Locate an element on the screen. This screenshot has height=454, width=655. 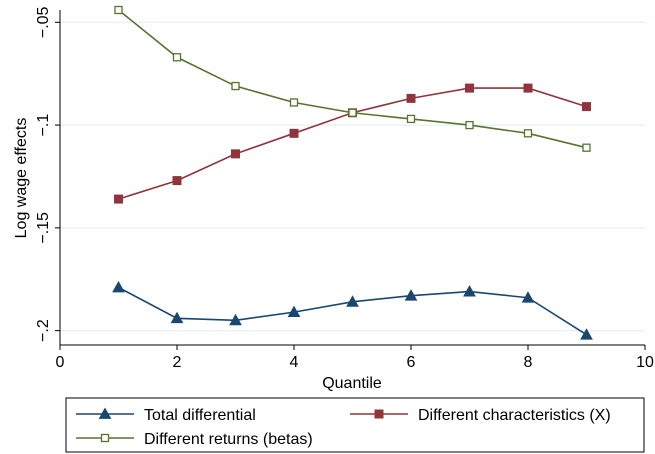
y-axis-ticks: −.05 −.1 −.15 −.2 is located at coordinates (47, 174).